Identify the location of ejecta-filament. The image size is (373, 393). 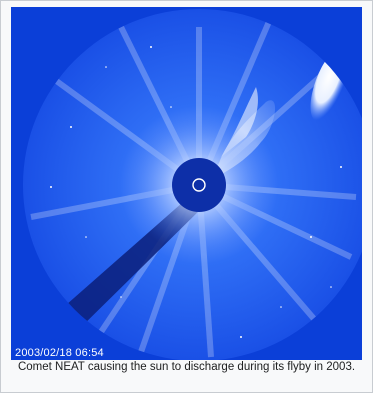
(239, 122).